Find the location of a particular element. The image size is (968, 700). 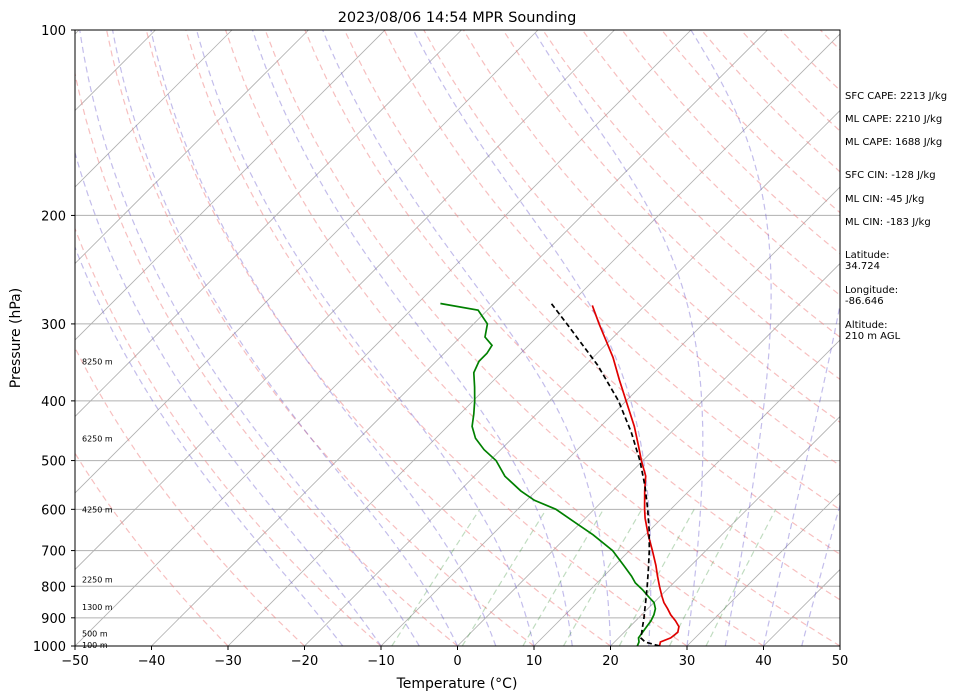

y-tick-label: 800 is located at coordinates (53, 587).